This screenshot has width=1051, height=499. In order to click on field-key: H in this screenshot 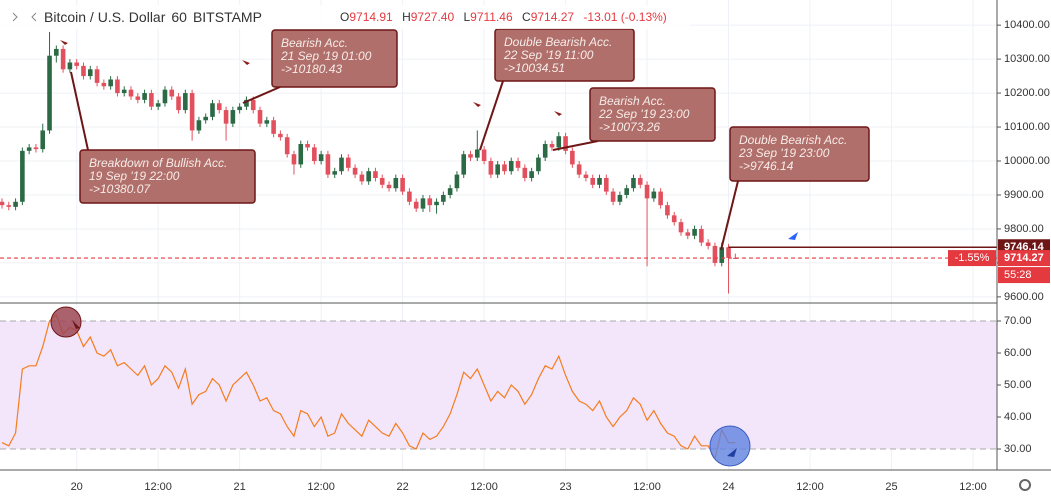, I will do `click(406, 17)`.